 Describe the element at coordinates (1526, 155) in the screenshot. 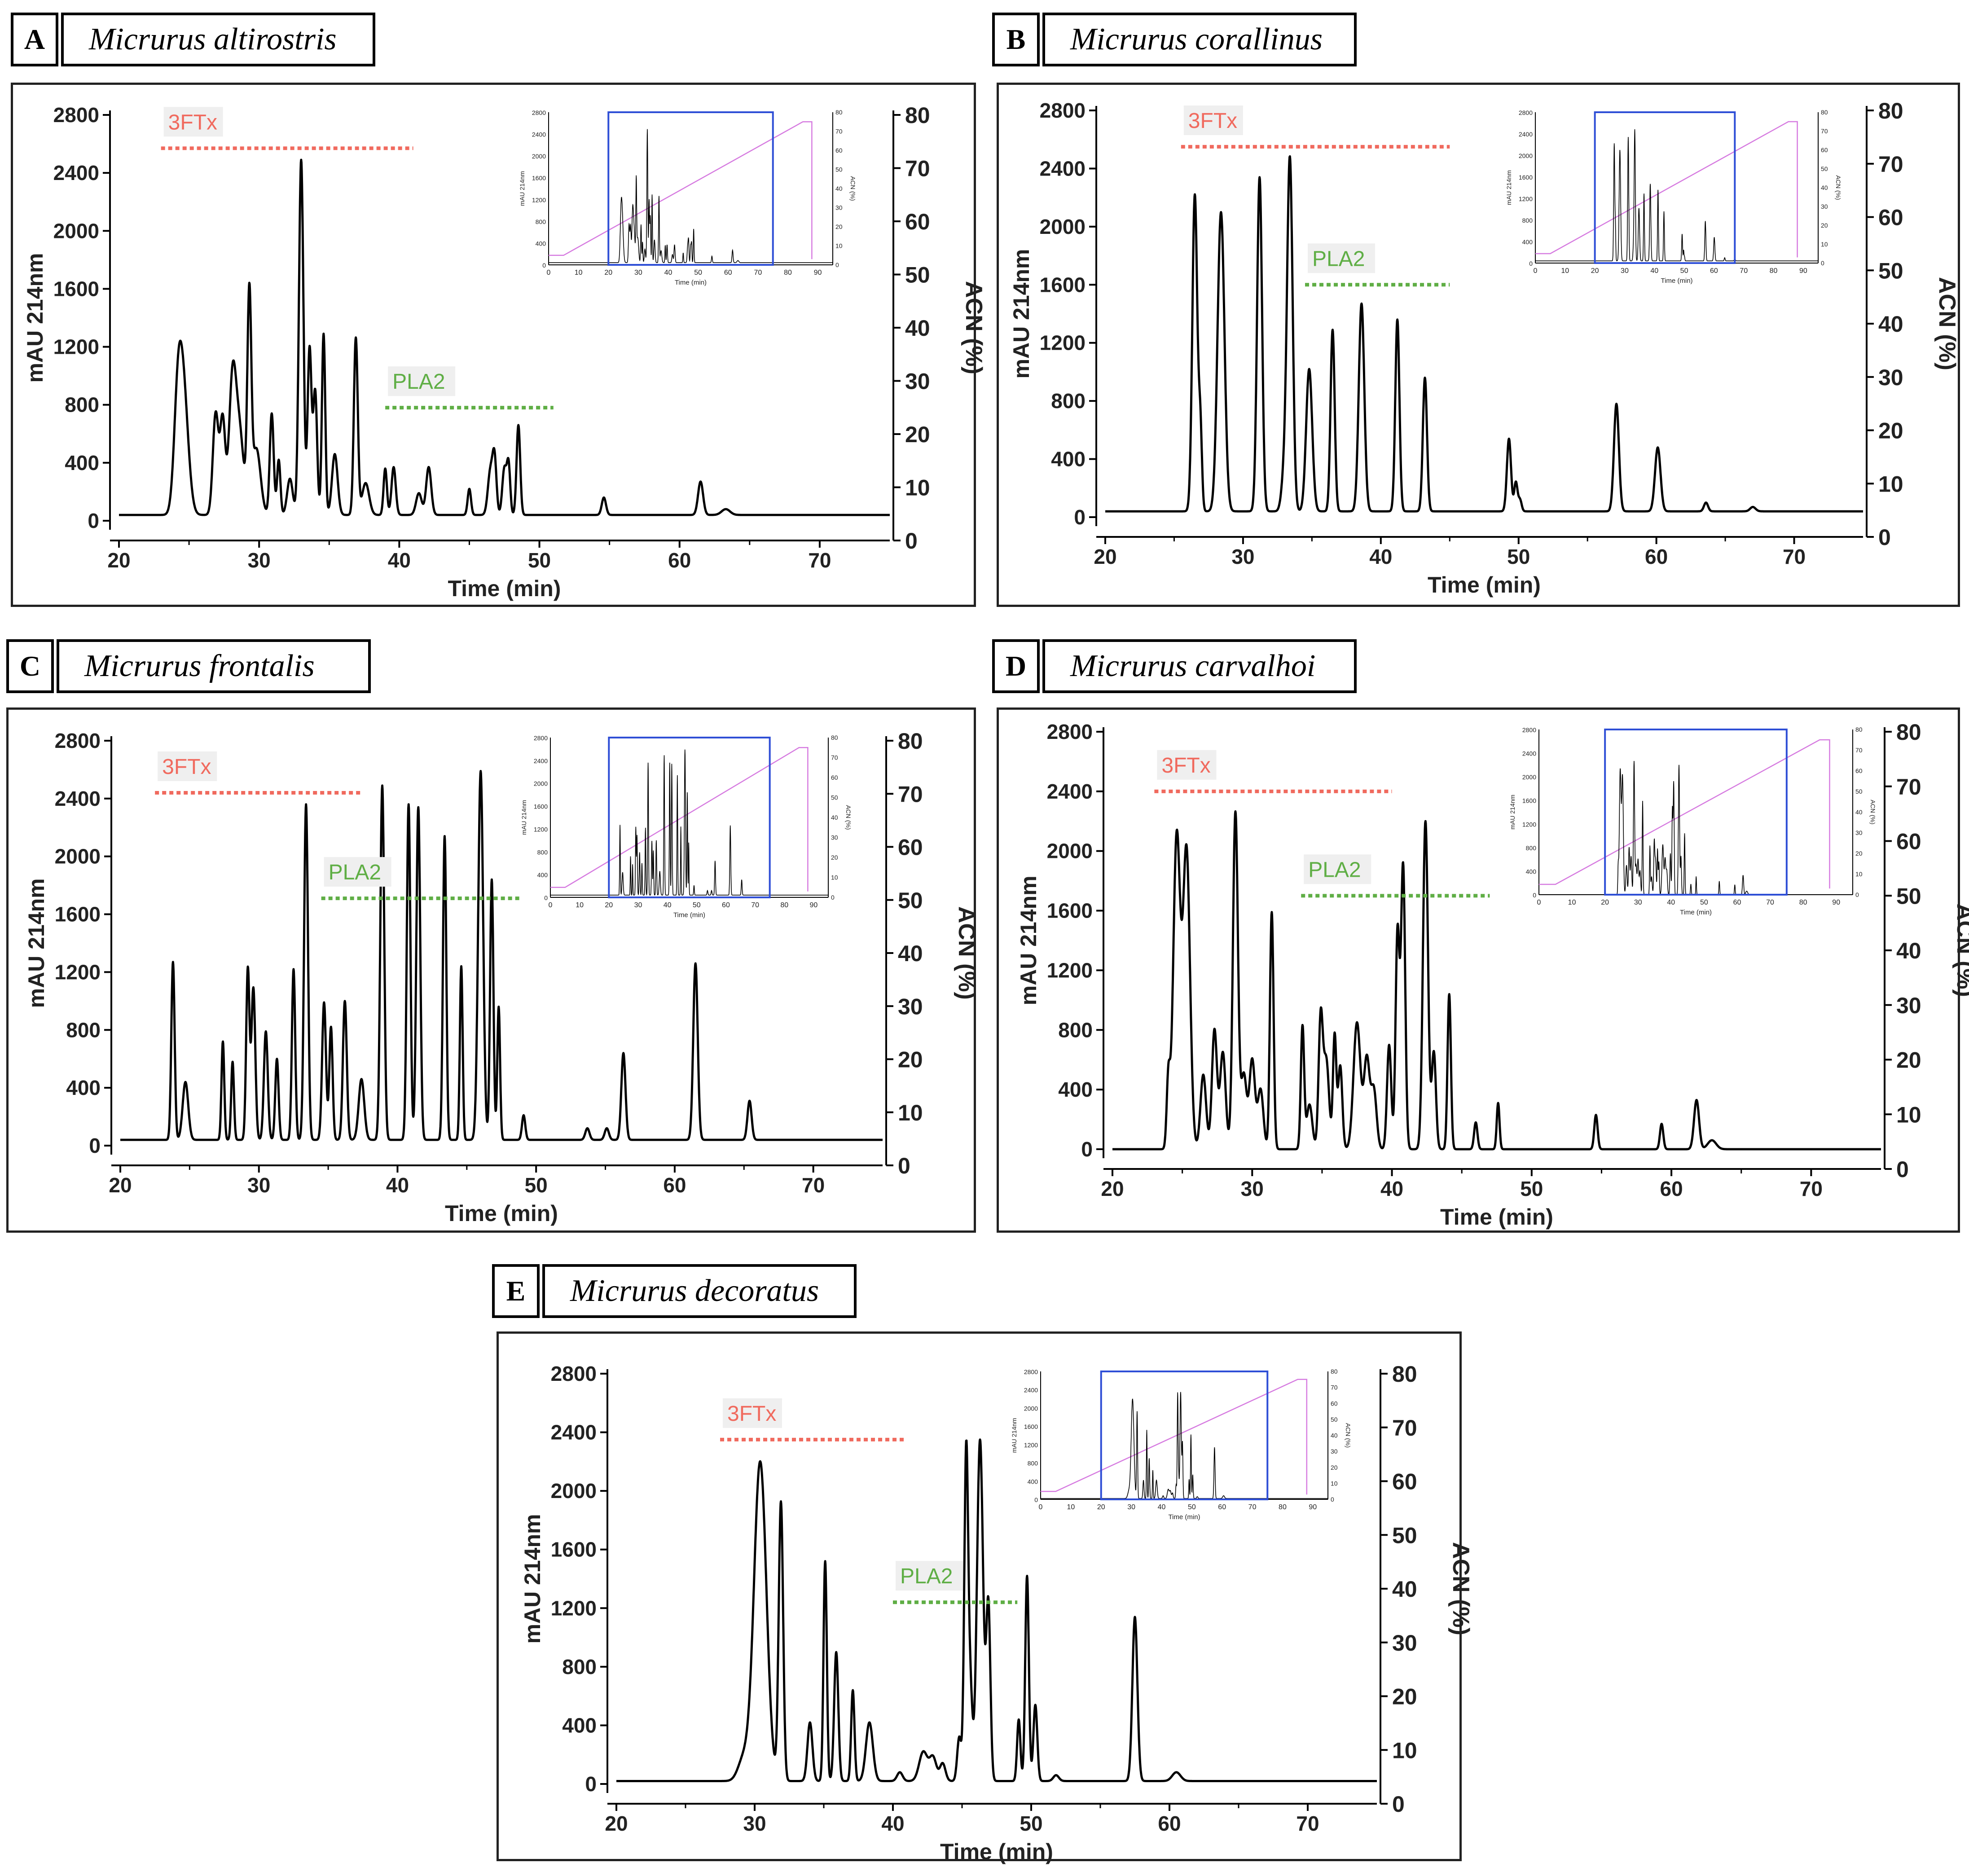

I see `inset-y-tick-label: 2000` at that location.